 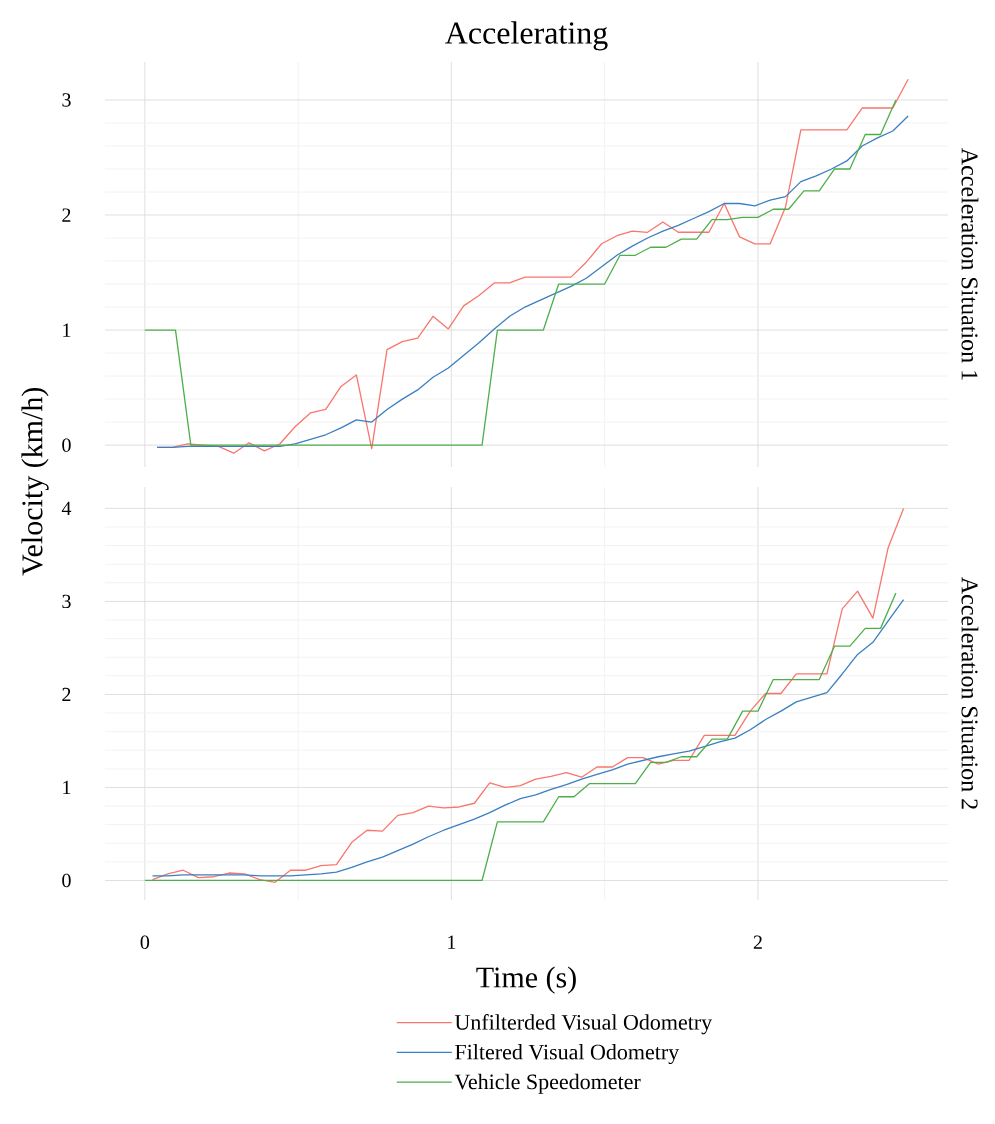 What do you see at coordinates (526, 36) in the screenshot?
I see `chart-title: Accelerating` at bounding box center [526, 36].